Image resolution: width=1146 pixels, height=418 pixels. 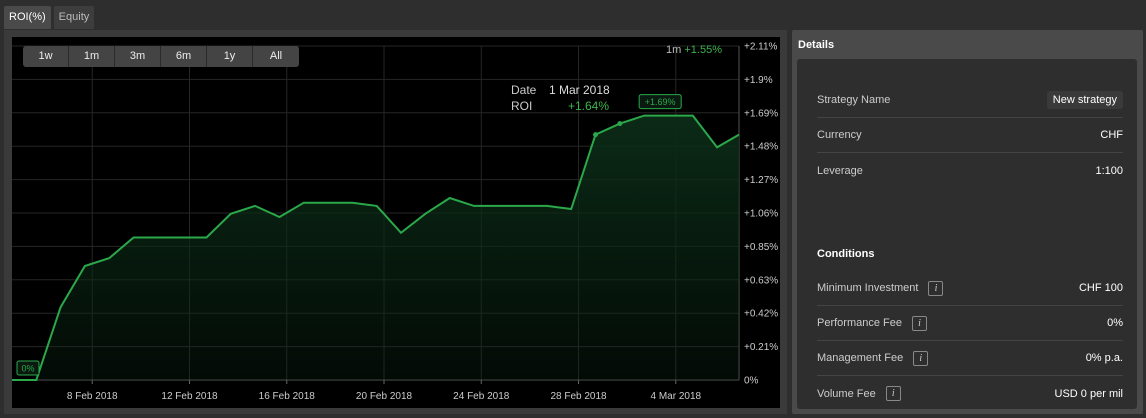 I want to click on period-value: +1.55%, so click(x=703, y=50).